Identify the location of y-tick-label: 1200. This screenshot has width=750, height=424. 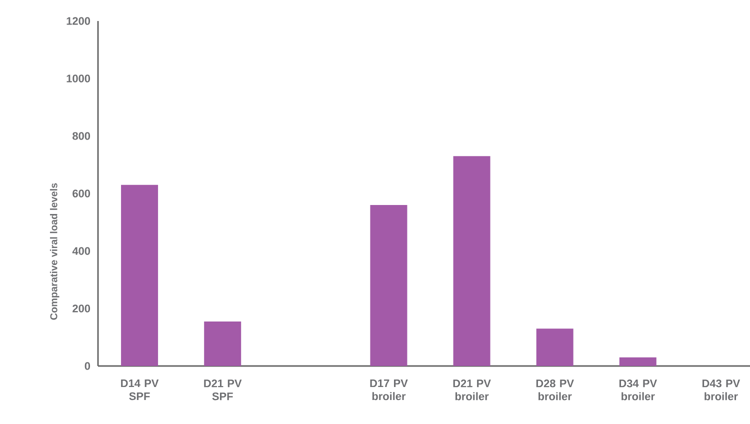
(78, 21).